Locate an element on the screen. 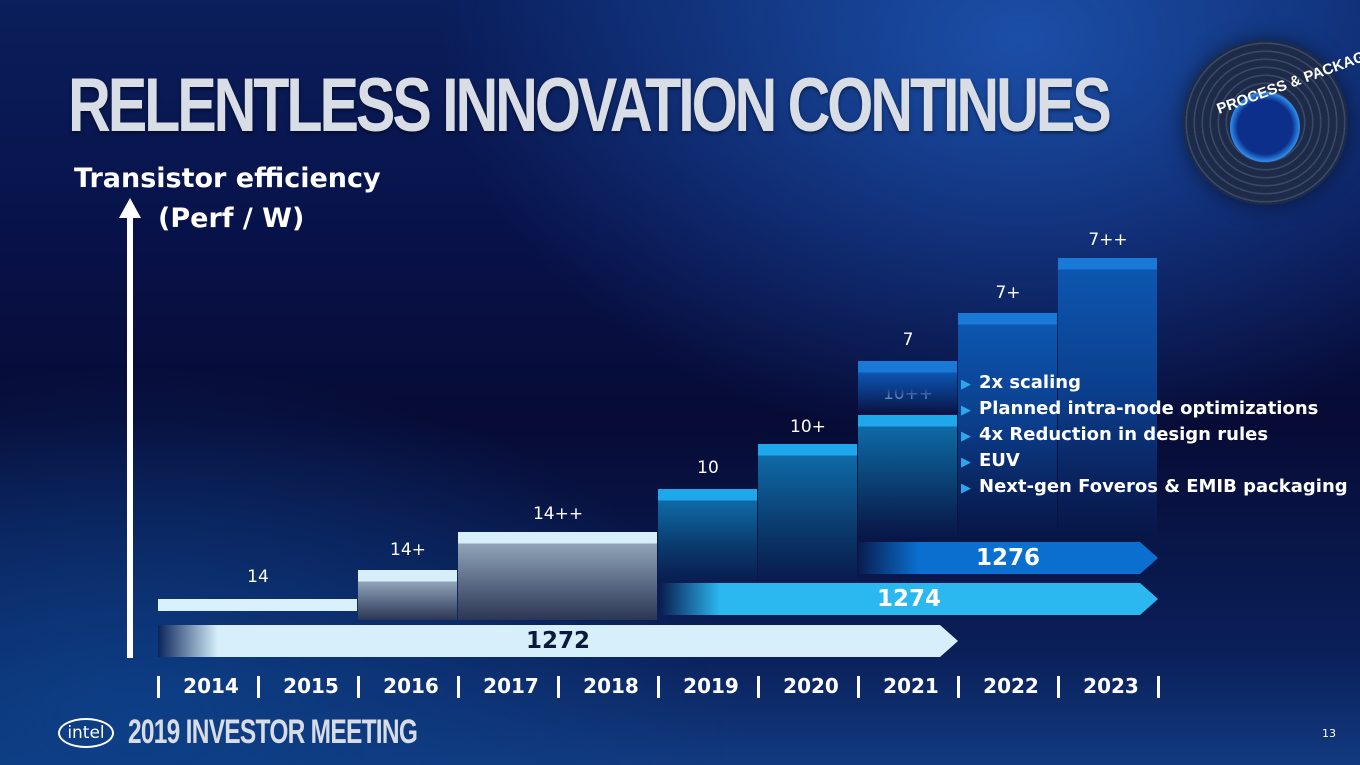  badge-core is located at coordinates (1265, 127).